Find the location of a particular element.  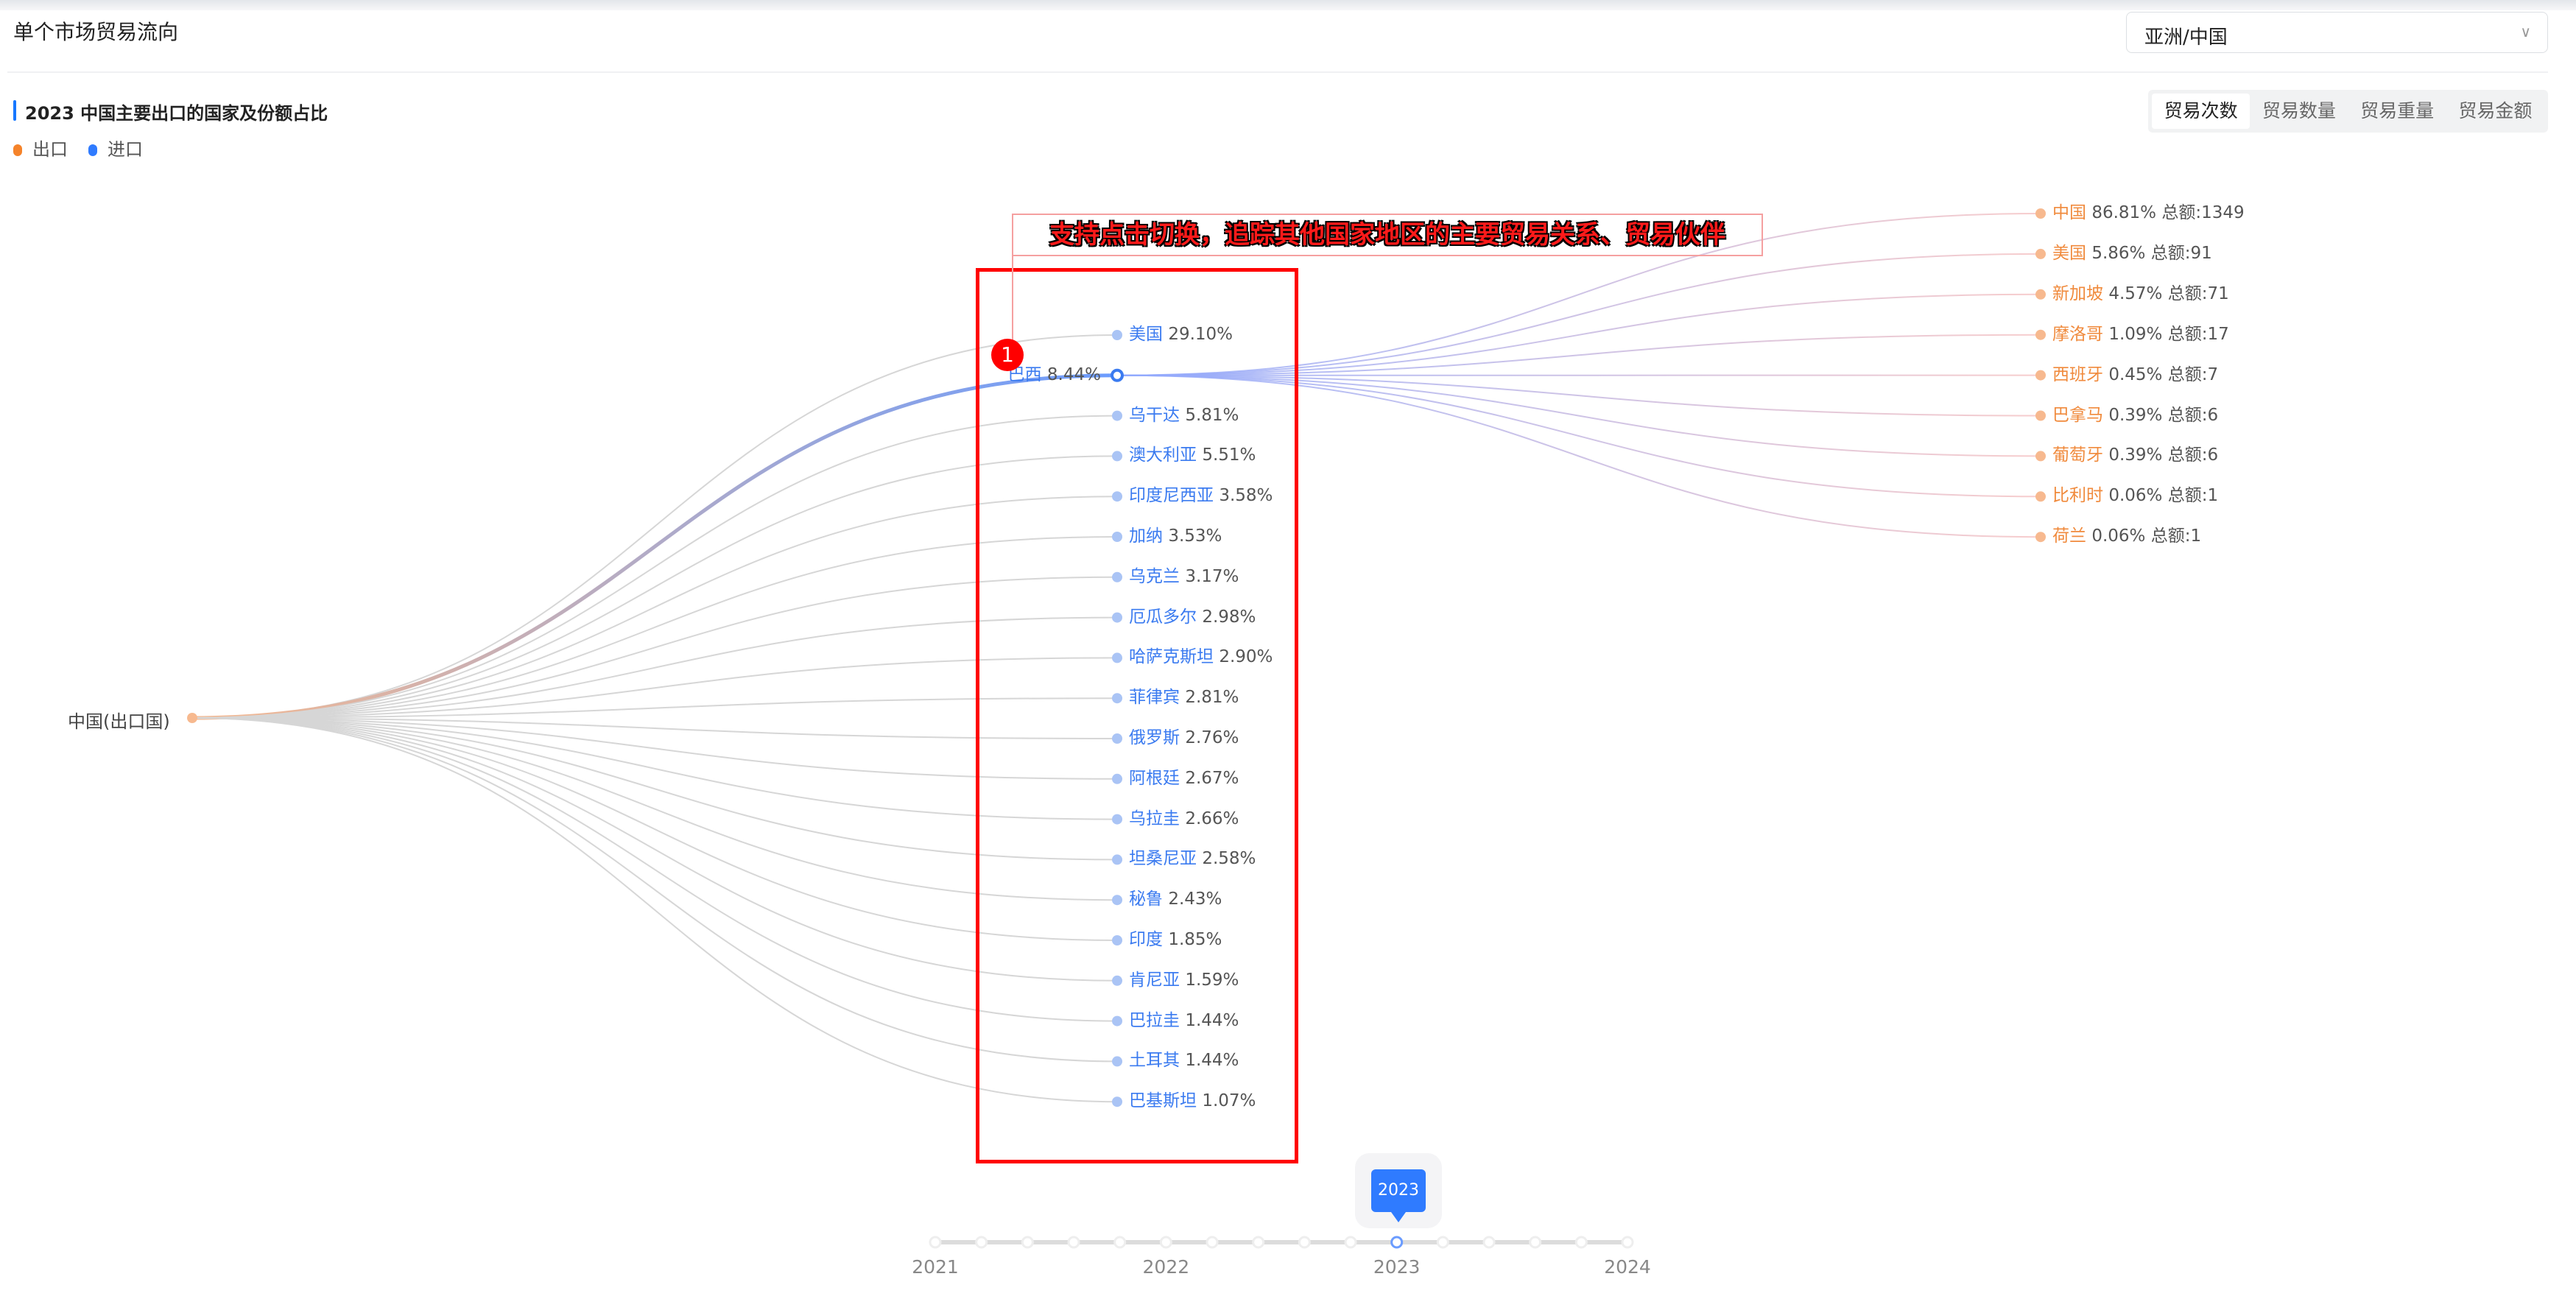

country-node-label: 澳大利亚 5.51% is located at coordinates (1192, 455).